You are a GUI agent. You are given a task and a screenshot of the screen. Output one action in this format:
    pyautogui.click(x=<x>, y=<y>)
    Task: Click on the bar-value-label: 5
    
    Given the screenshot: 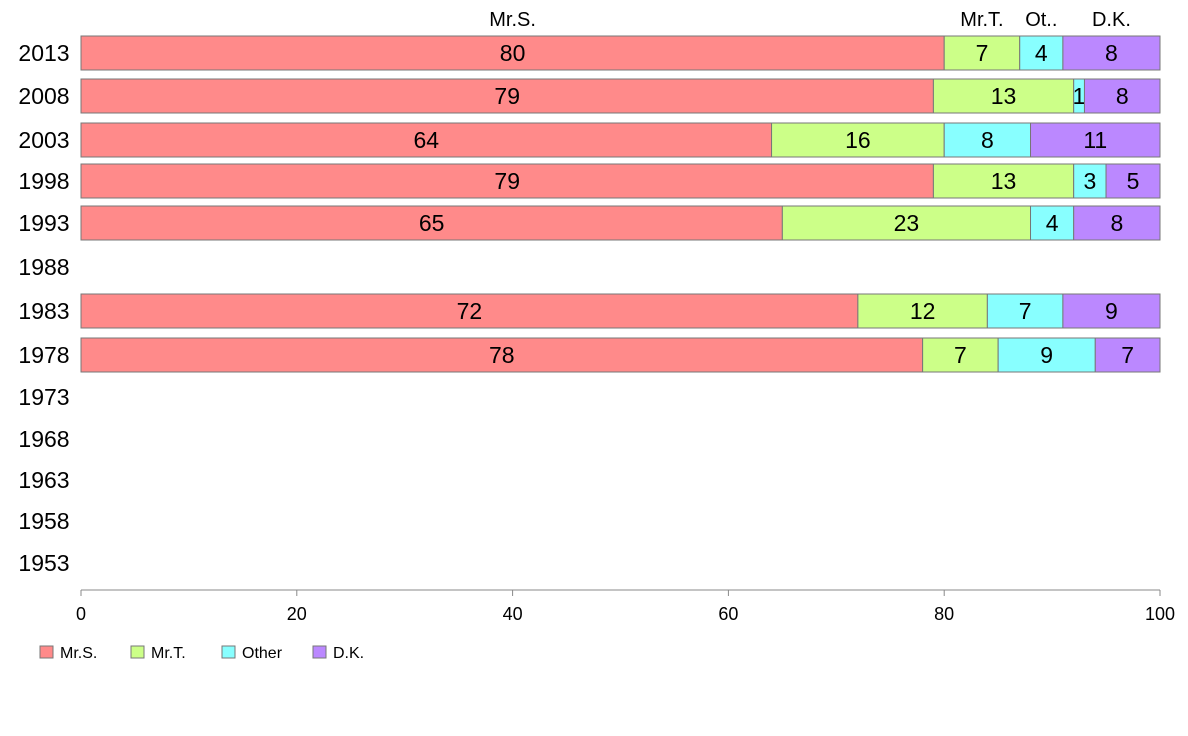 What is the action you would take?
    pyautogui.click(x=1133, y=181)
    